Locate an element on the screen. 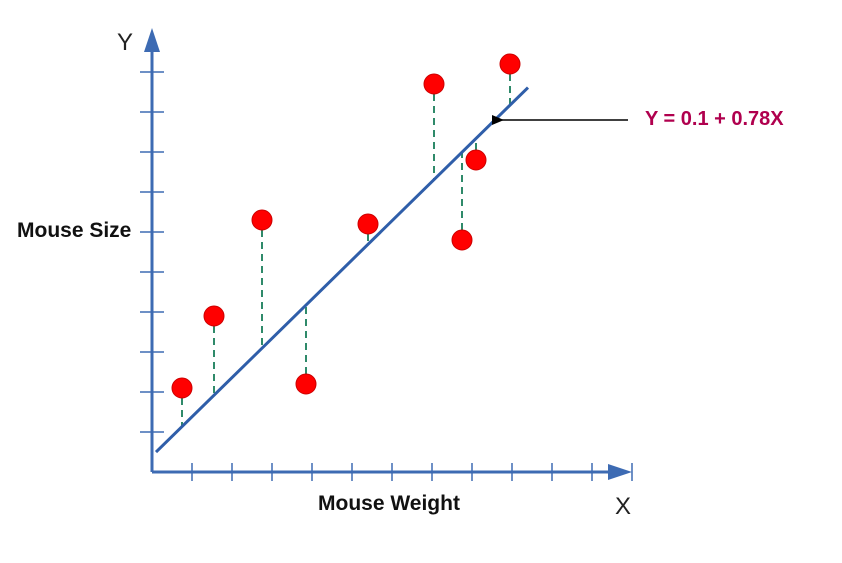  y-axis-ticks is located at coordinates (152, 252).